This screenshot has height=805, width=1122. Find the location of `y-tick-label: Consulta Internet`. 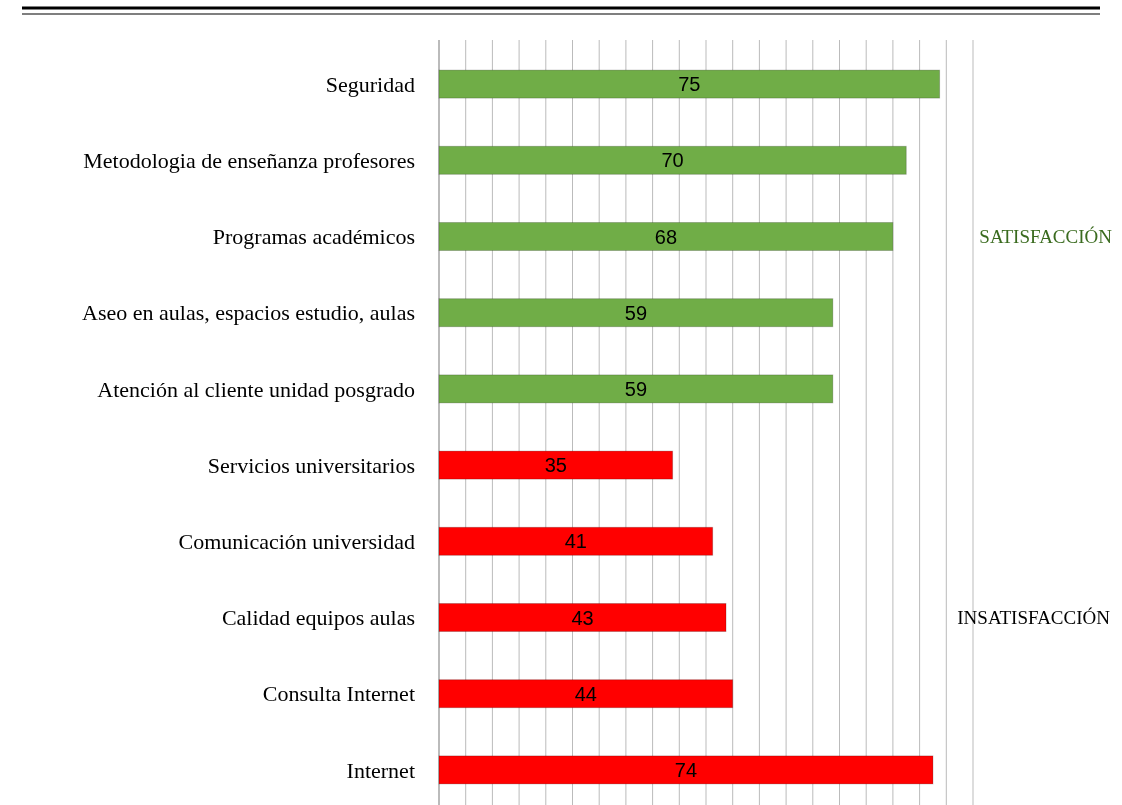

y-tick-label: Consulta Internet is located at coordinates (338, 694).